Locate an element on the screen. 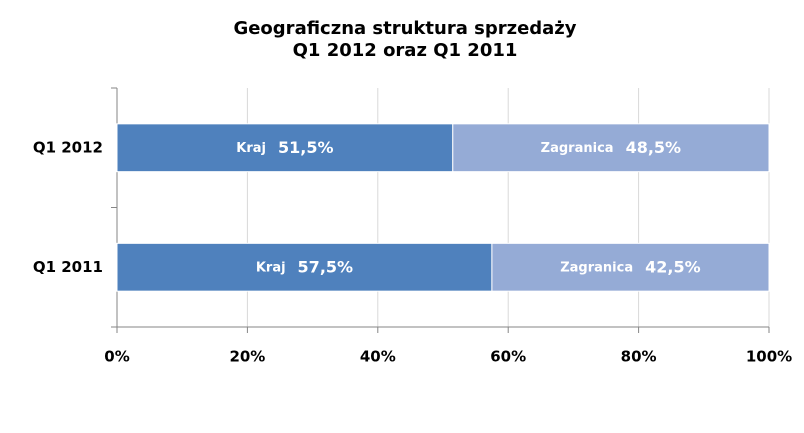 The height and width of the screenshot is (433, 804). x-tick-label: 40% is located at coordinates (378, 357).